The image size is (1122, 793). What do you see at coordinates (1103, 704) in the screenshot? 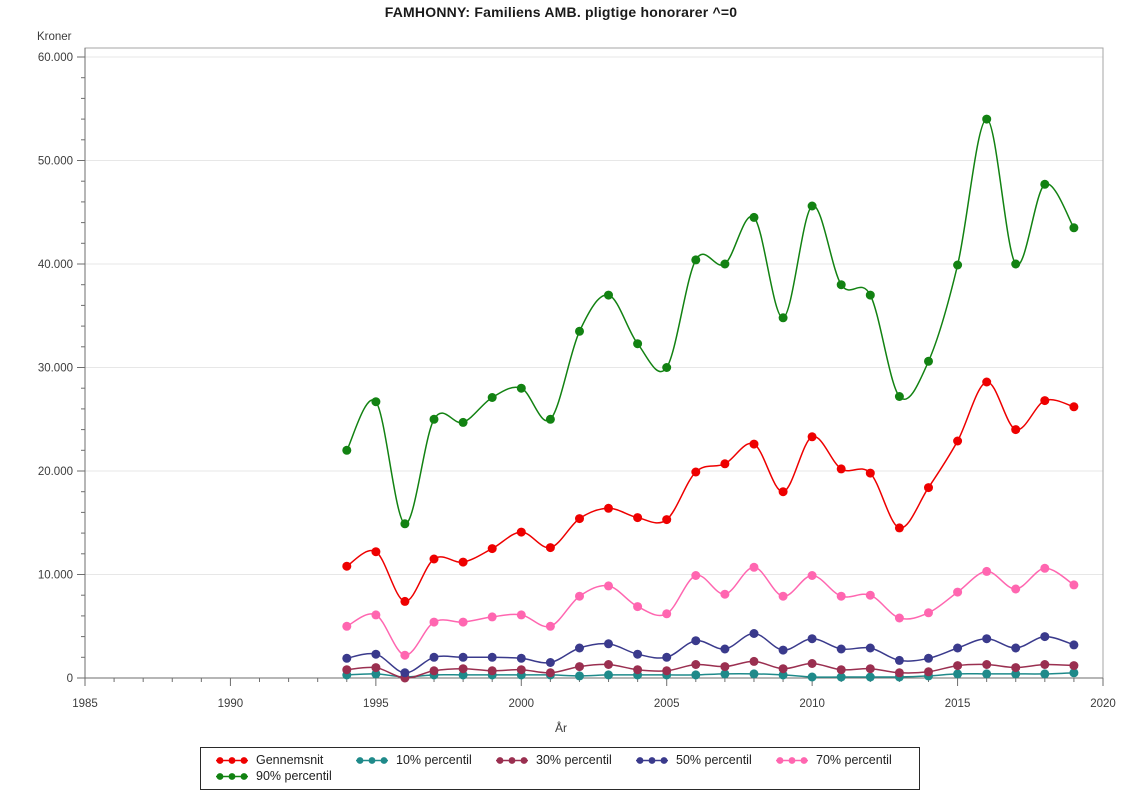
I see `svg-text: 2020` at bounding box center [1103, 704].